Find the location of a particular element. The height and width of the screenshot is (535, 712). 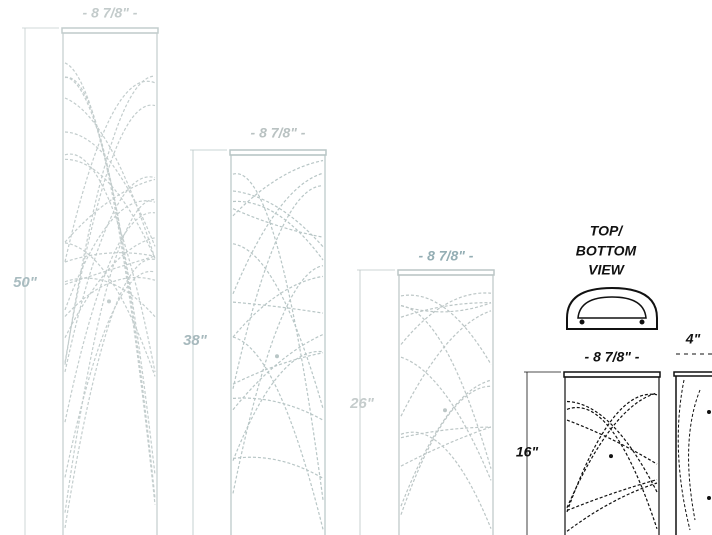

height-label: 50" is located at coordinates (25, 282).